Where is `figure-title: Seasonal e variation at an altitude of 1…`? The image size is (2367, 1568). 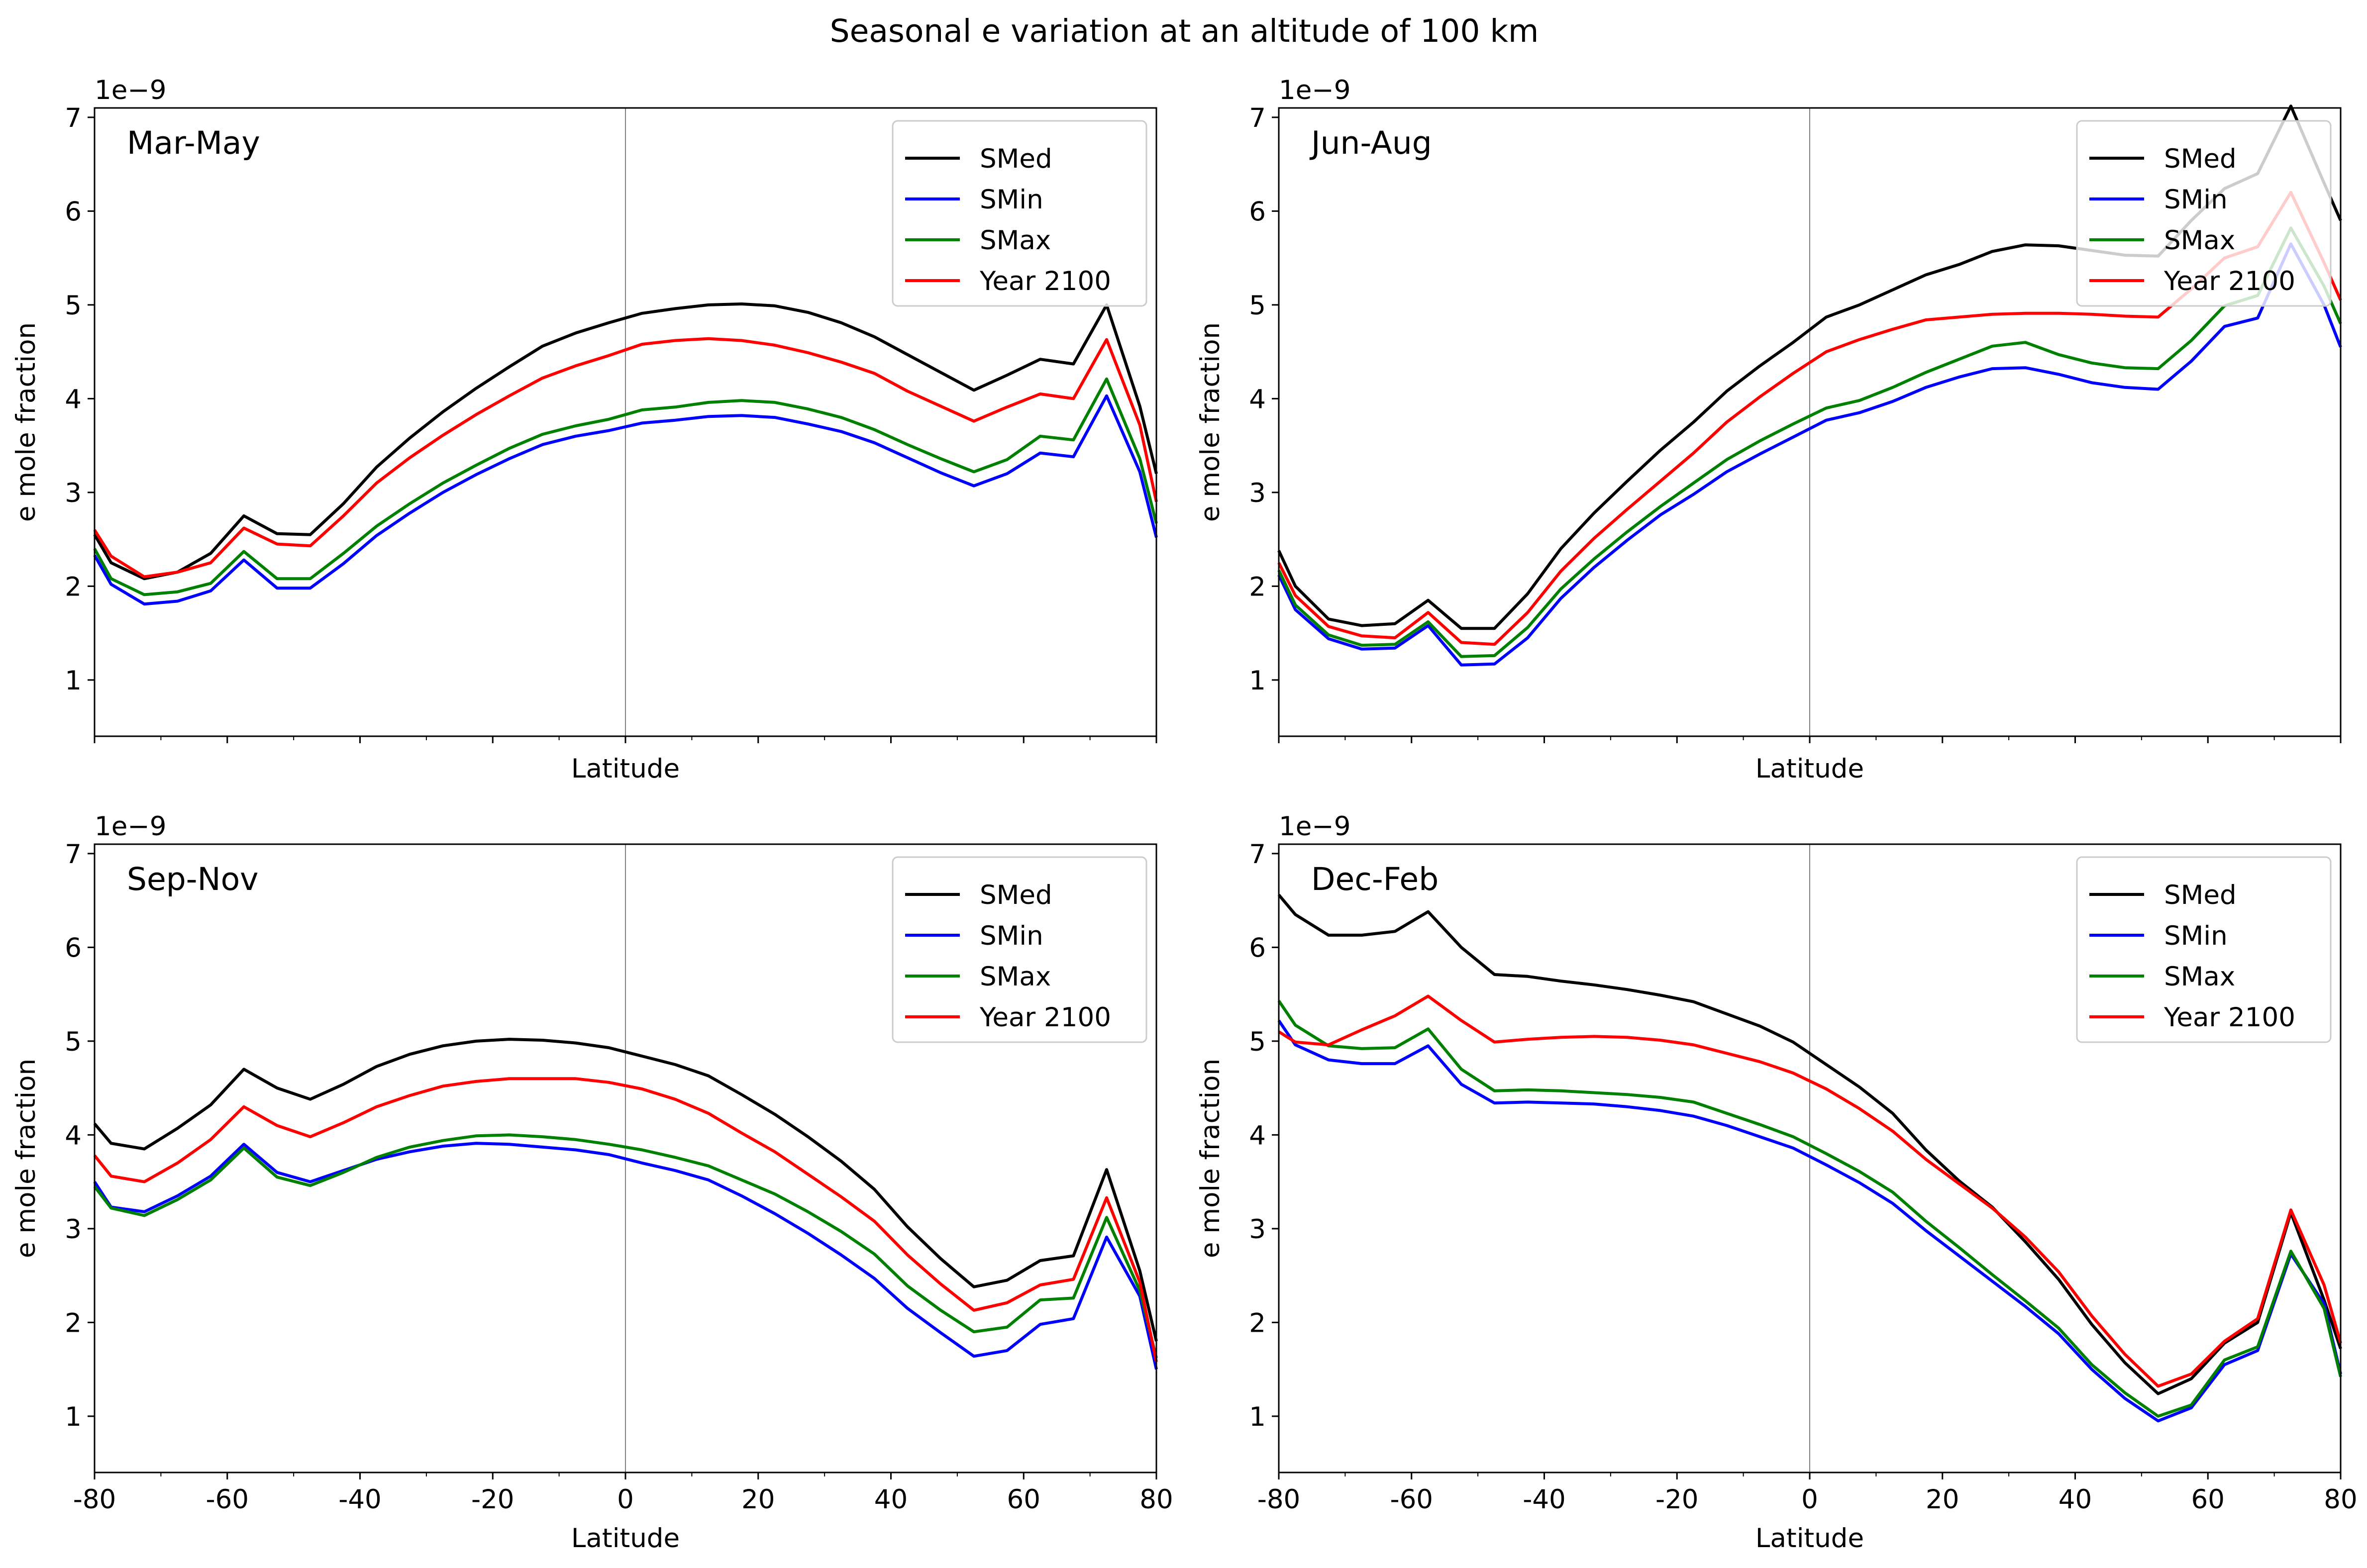 figure-title: Seasonal e variation at an altitude of 1… is located at coordinates (1185, 31).